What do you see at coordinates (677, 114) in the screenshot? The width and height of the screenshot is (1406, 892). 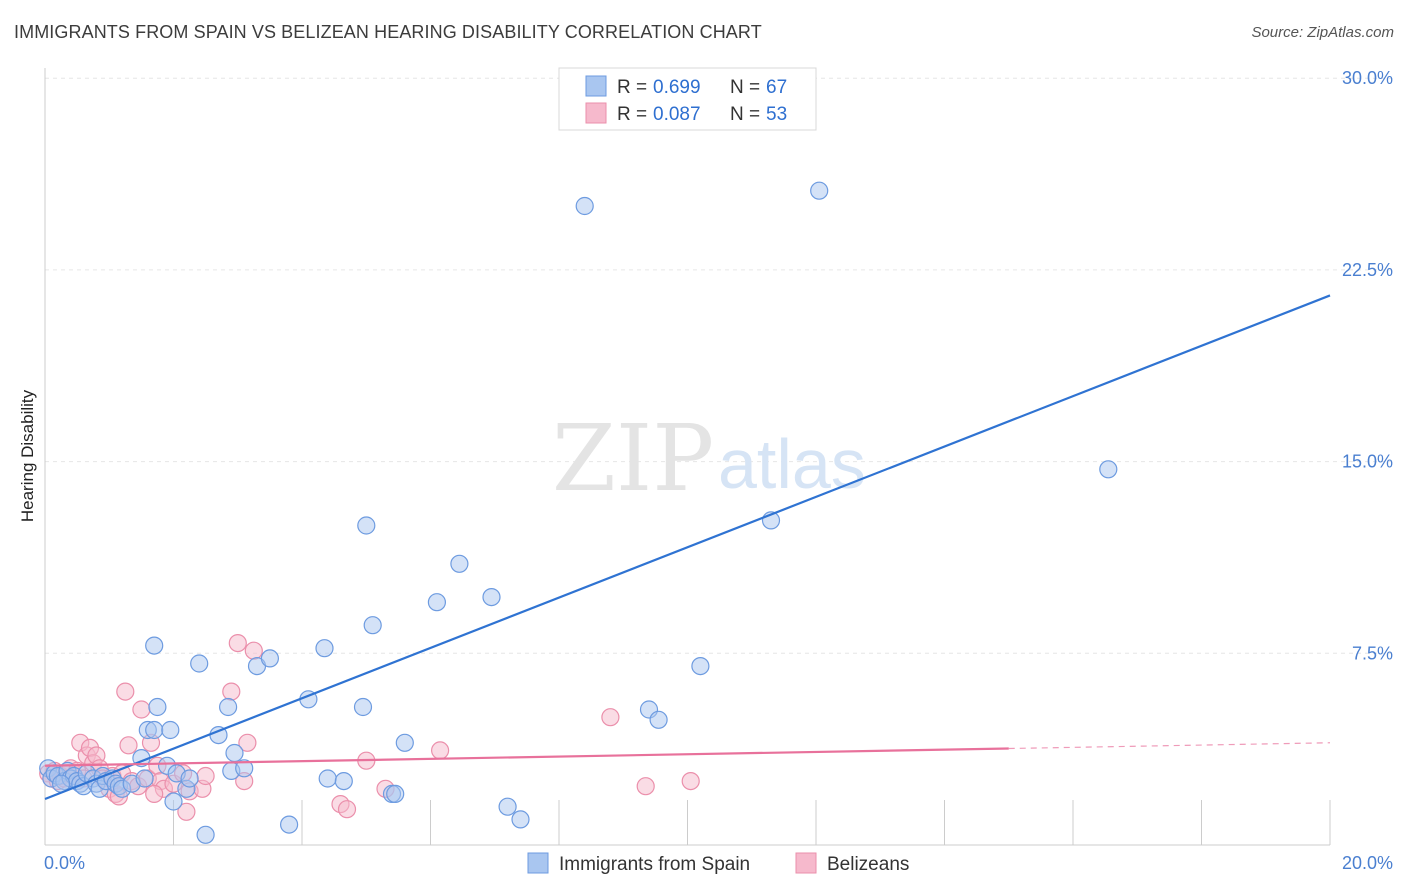 I see `legend-r-value-2: 0.087` at bounding box center [677, 114].